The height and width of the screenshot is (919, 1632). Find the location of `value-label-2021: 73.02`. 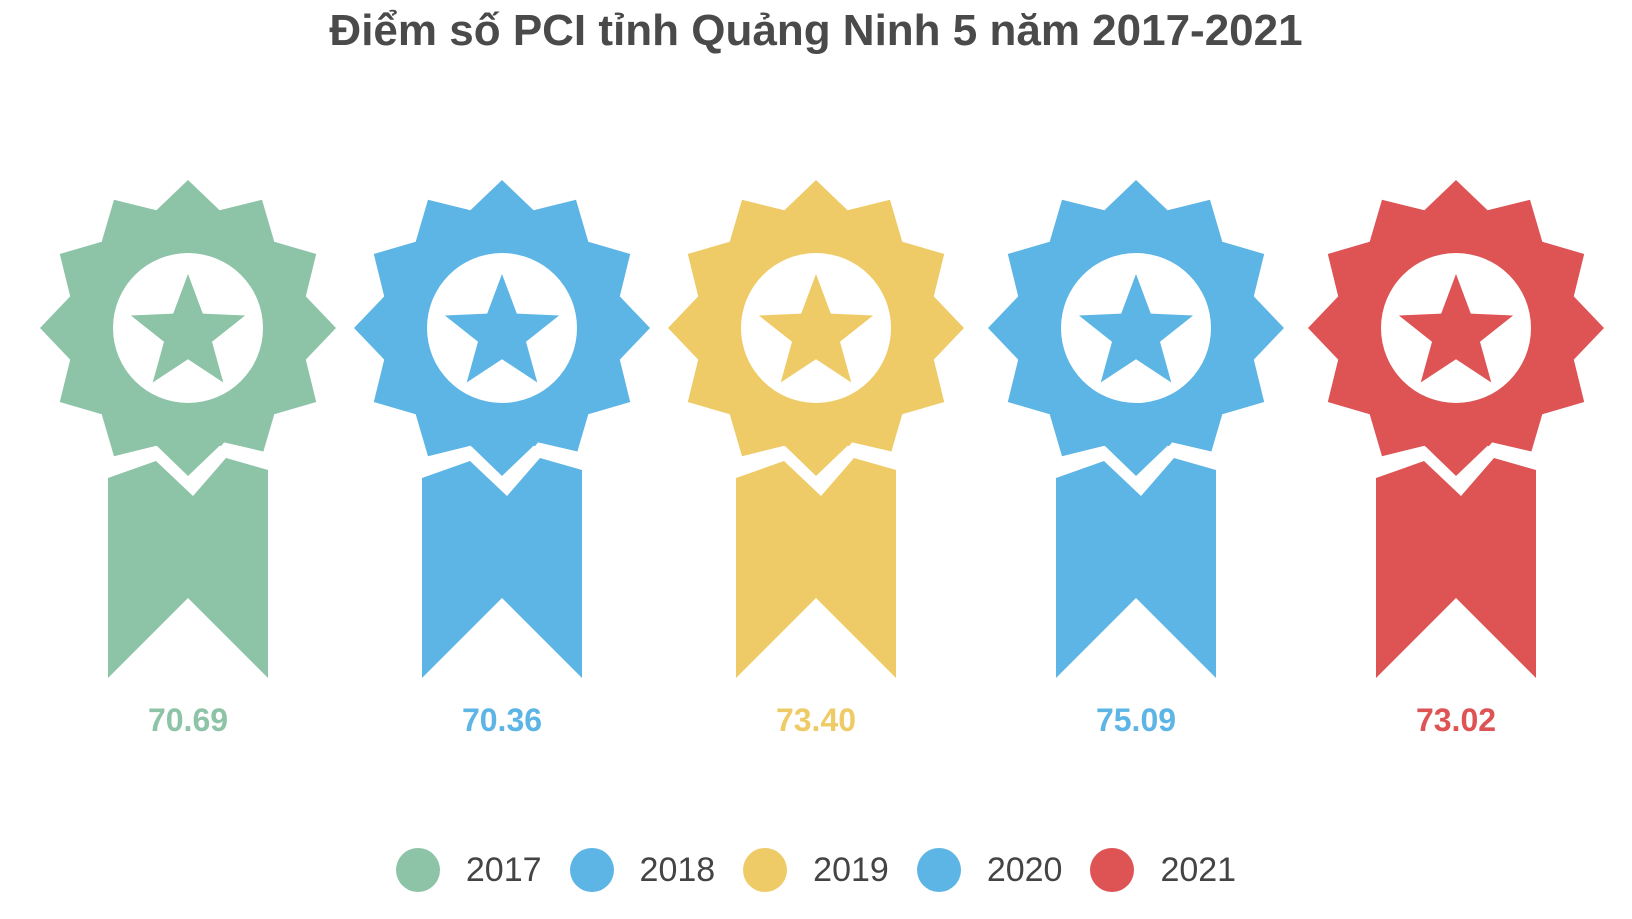

value-label-2021: 73.02 is located at coordinates (1456, 720).